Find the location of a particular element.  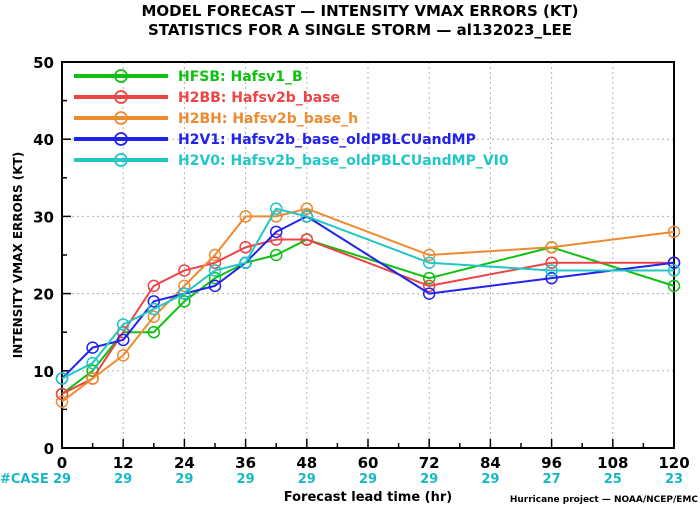

case-count-label: #CASE is located at coordinates (24, 479).